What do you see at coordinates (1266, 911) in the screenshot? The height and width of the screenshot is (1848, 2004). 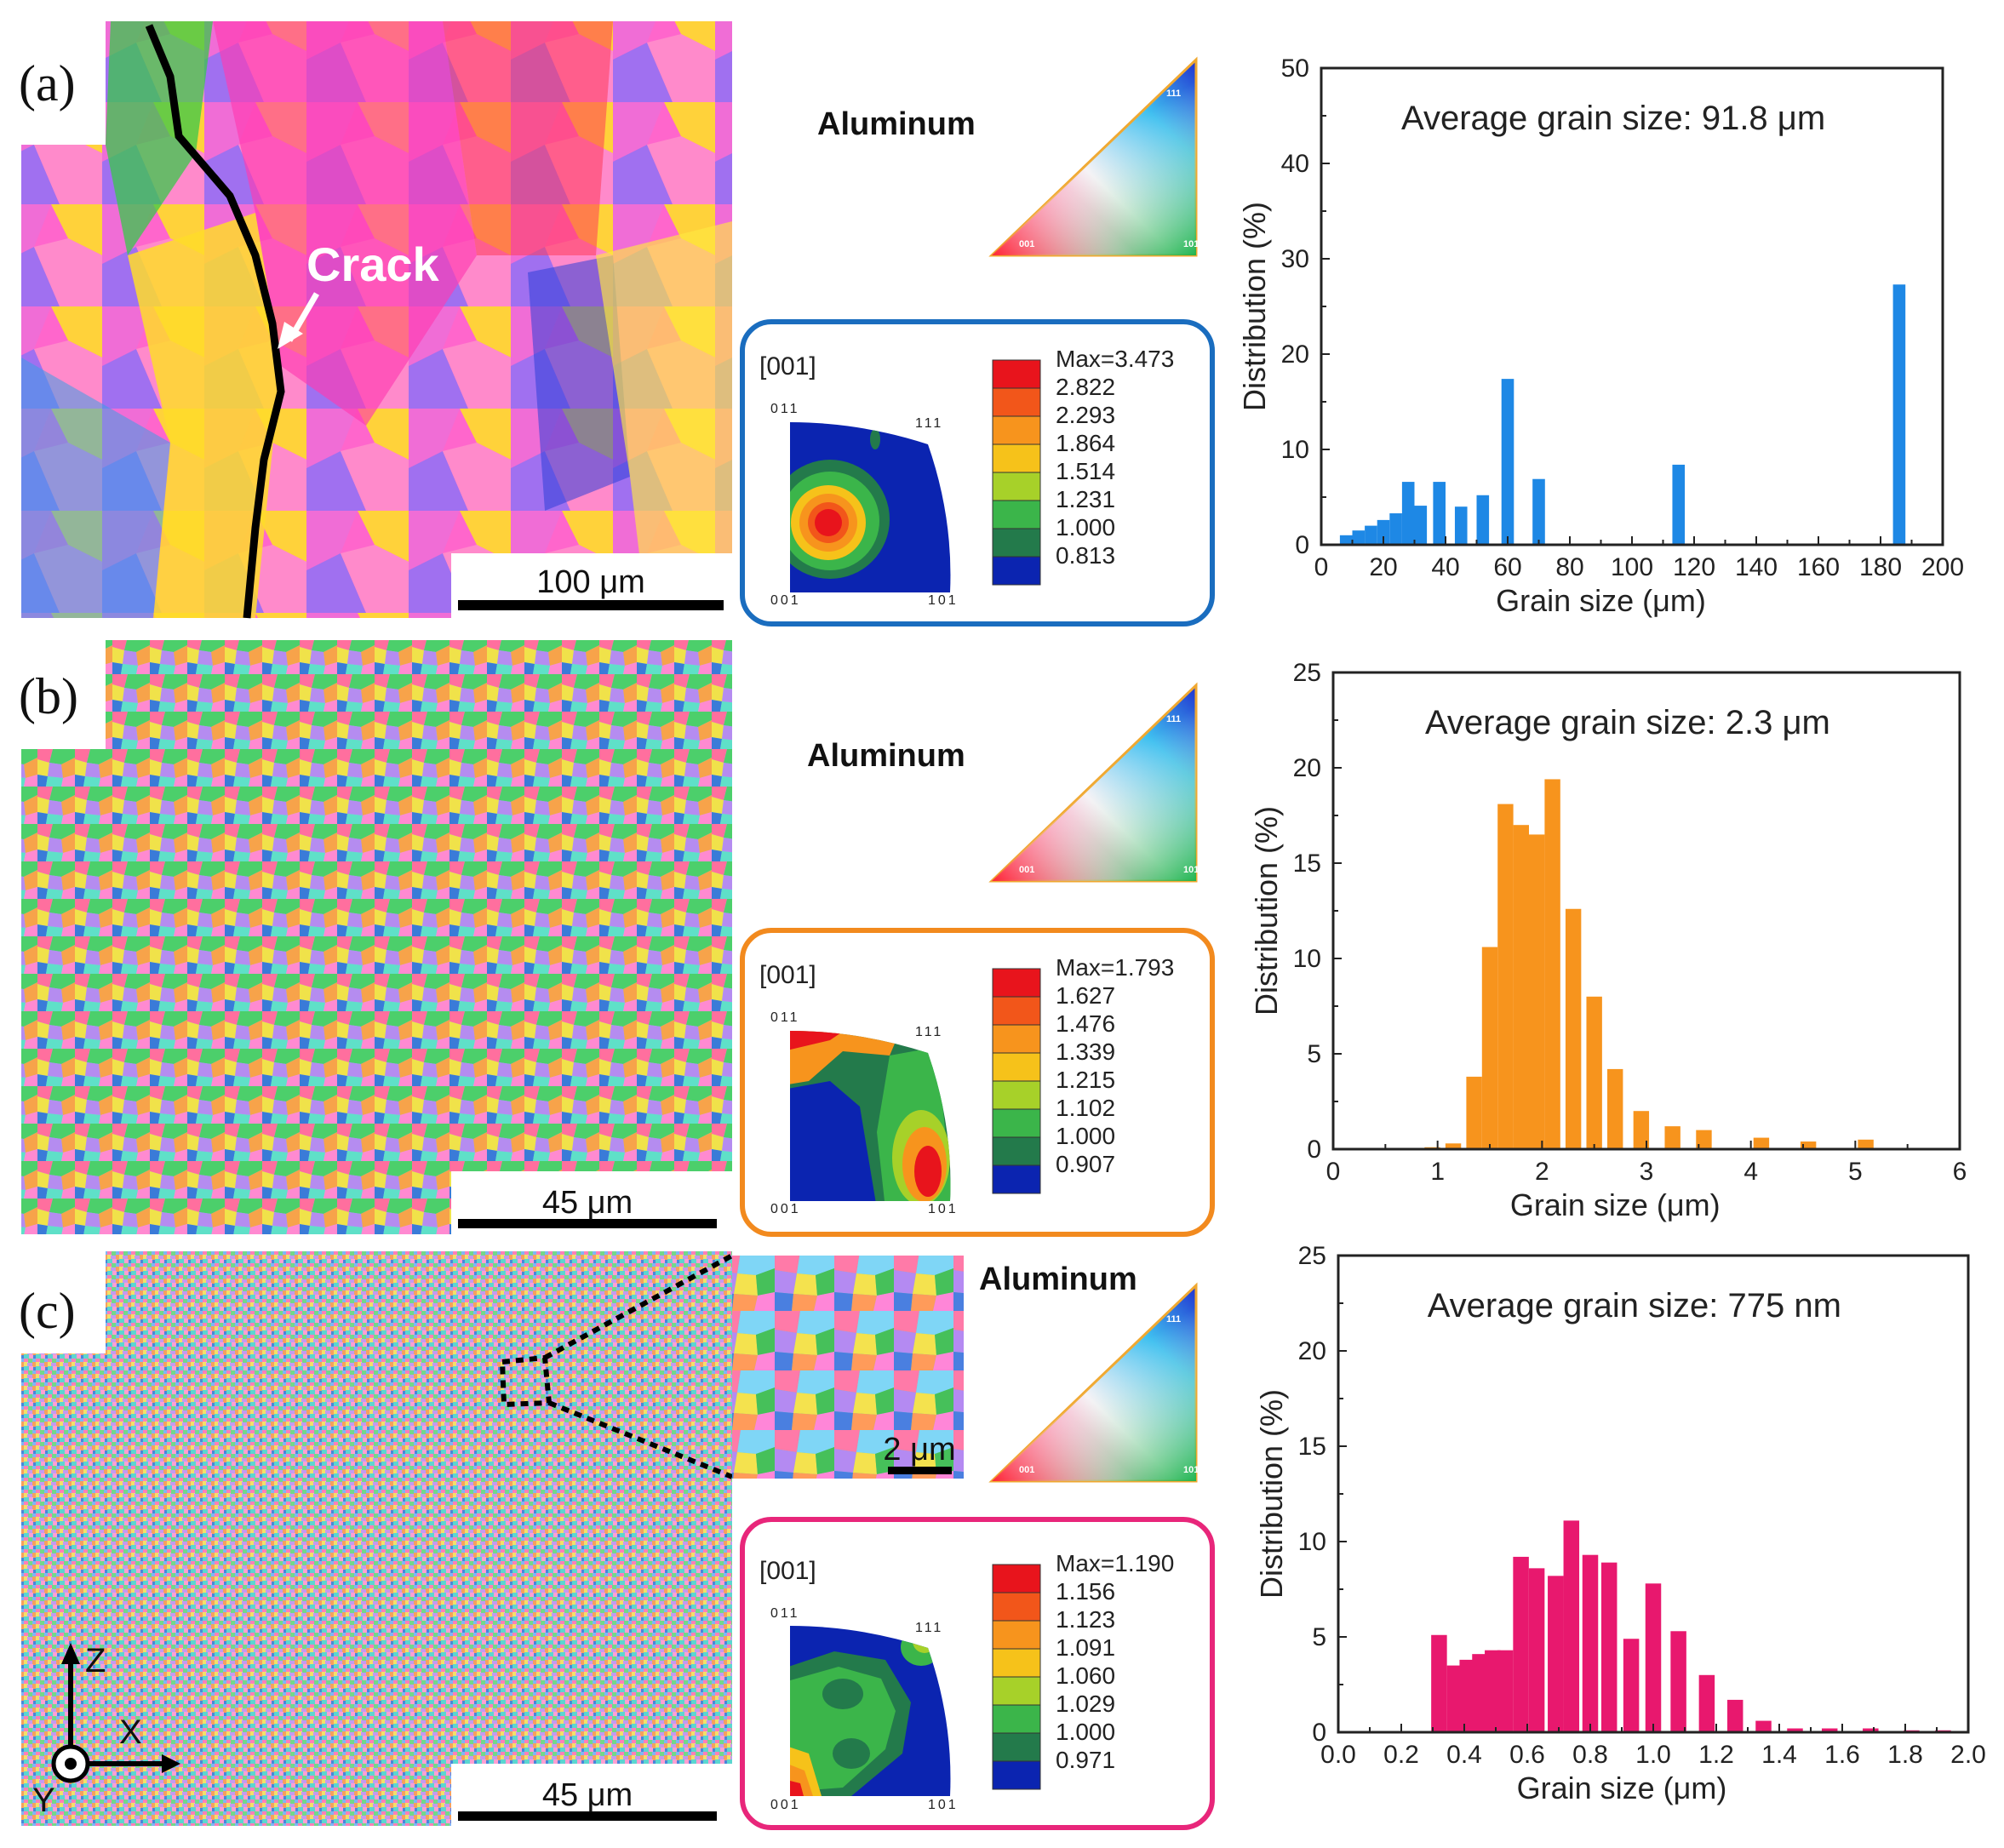 I see `y-axis-label: Distribution (%)` at bounding box center [1266, 911].